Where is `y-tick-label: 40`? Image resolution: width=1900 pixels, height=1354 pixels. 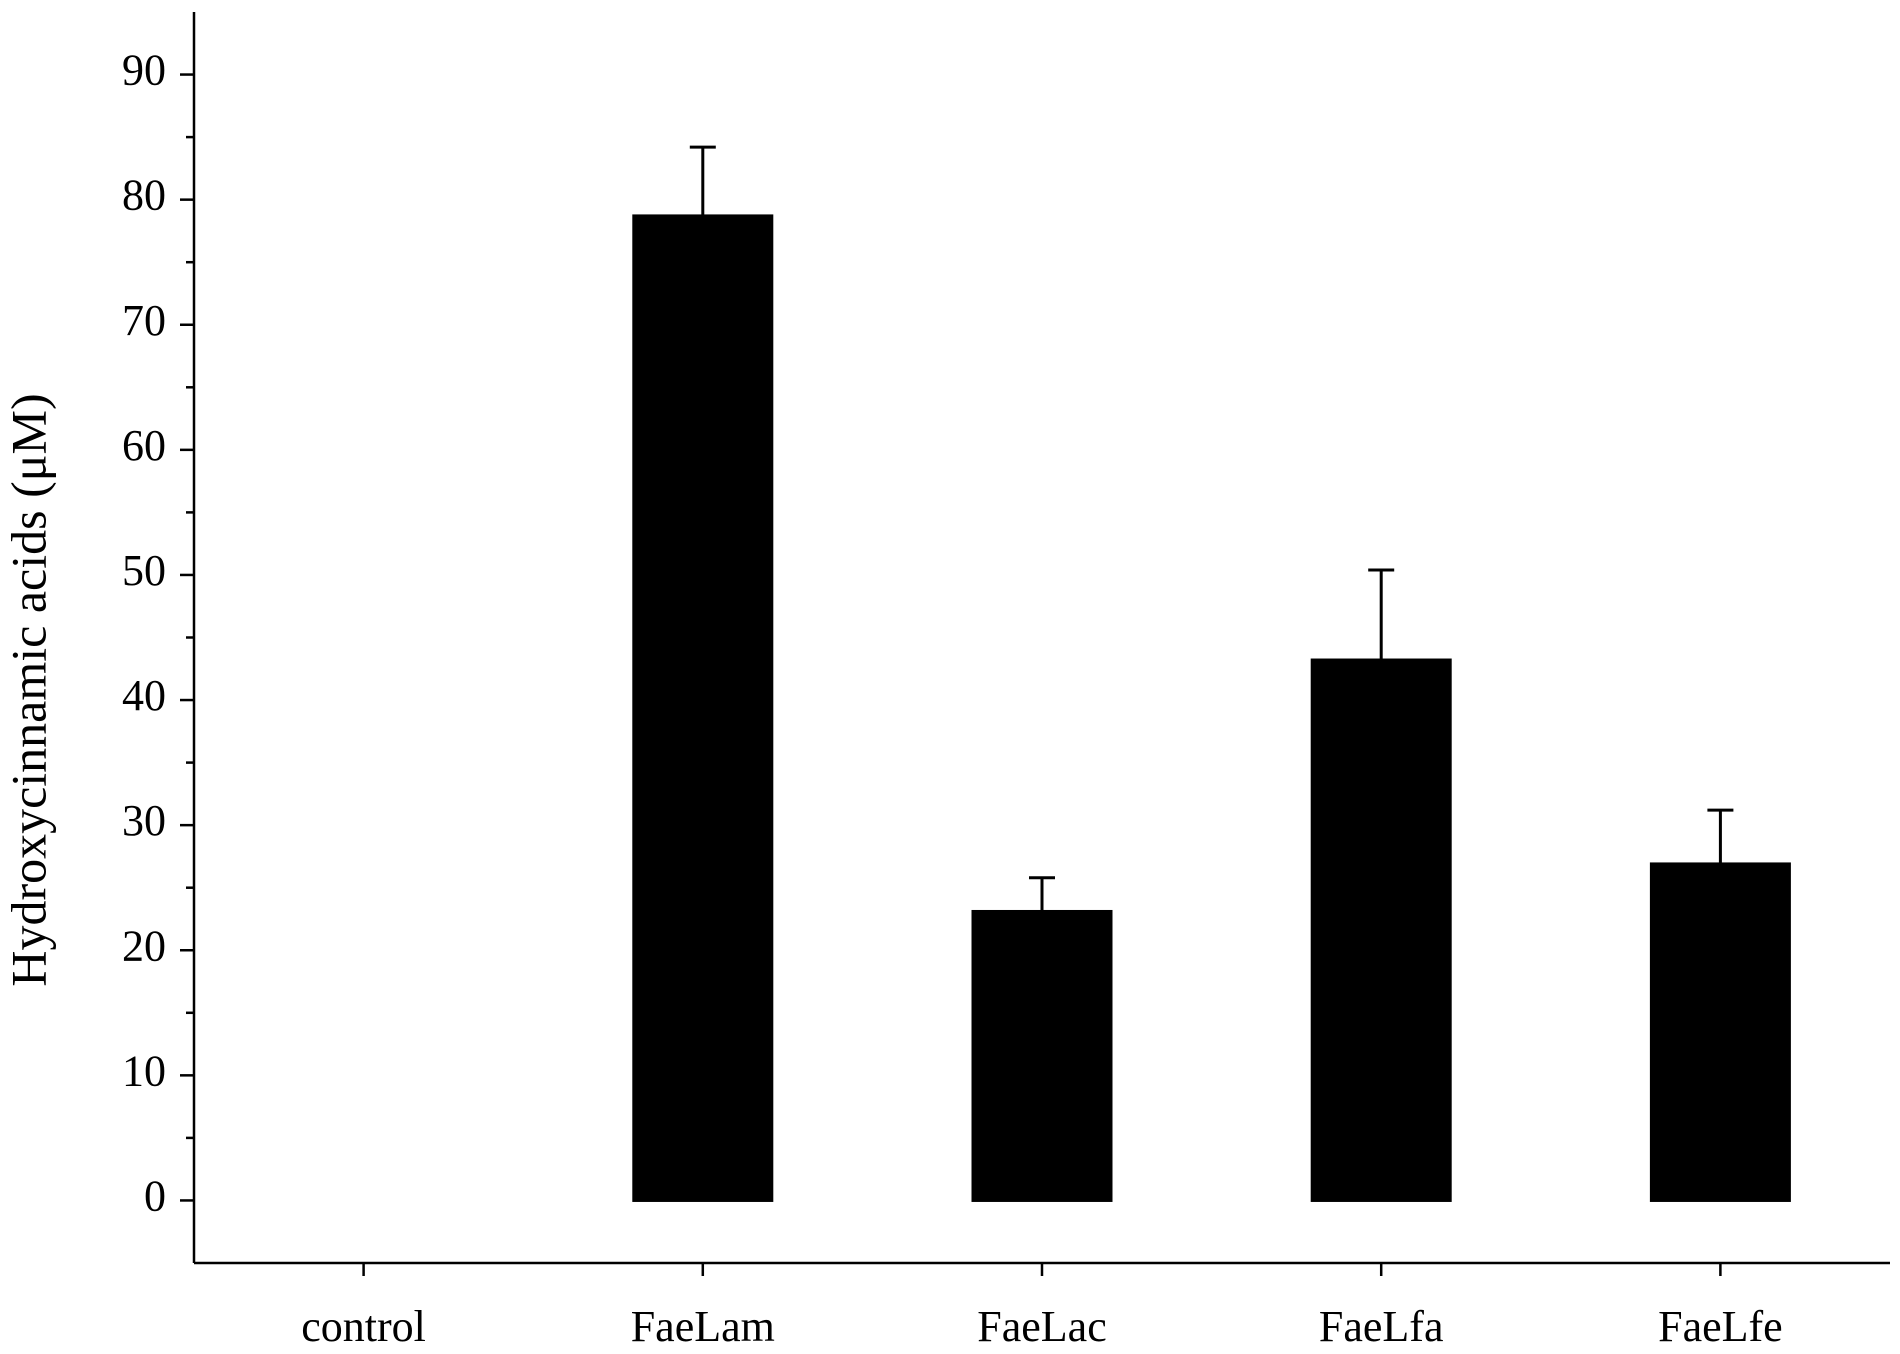 y-tick-label: 40 is located at coordinates (144, 695).